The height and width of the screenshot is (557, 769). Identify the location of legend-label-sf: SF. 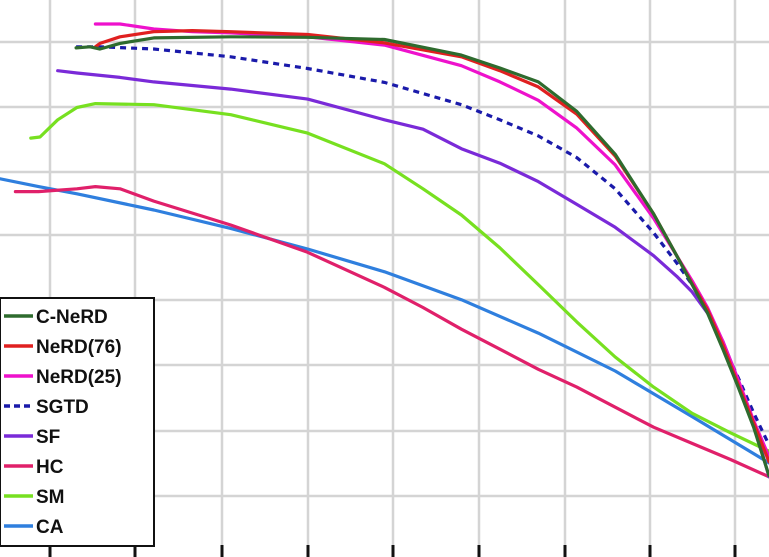
(48, 437).